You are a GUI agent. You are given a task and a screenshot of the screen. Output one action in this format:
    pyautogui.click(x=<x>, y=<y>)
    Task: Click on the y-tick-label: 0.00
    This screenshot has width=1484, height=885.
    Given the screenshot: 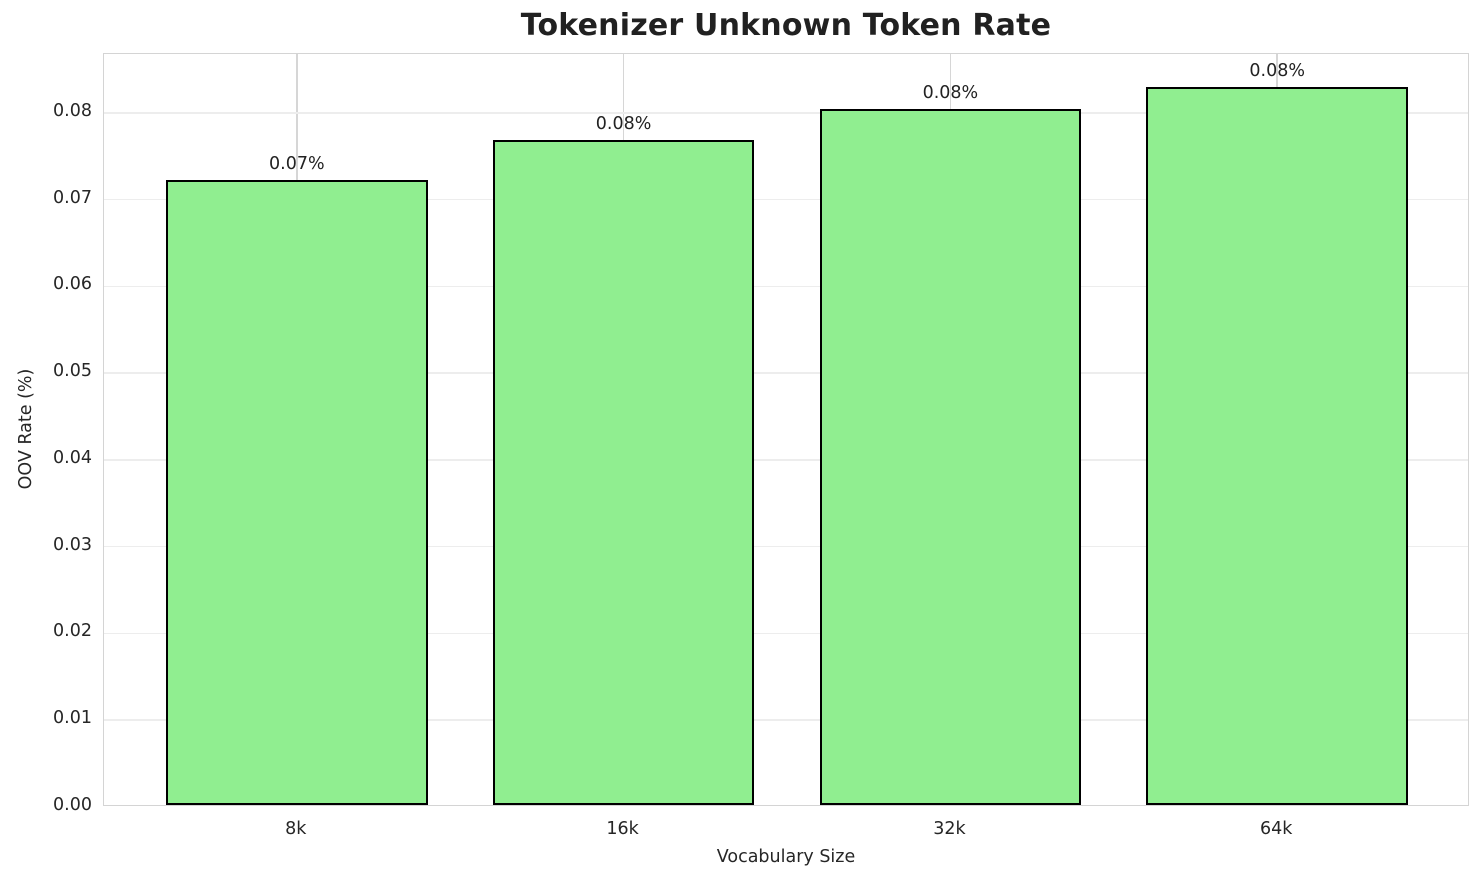 What is the action you would take?
    pyautogui.click(x=72, y=805)
    